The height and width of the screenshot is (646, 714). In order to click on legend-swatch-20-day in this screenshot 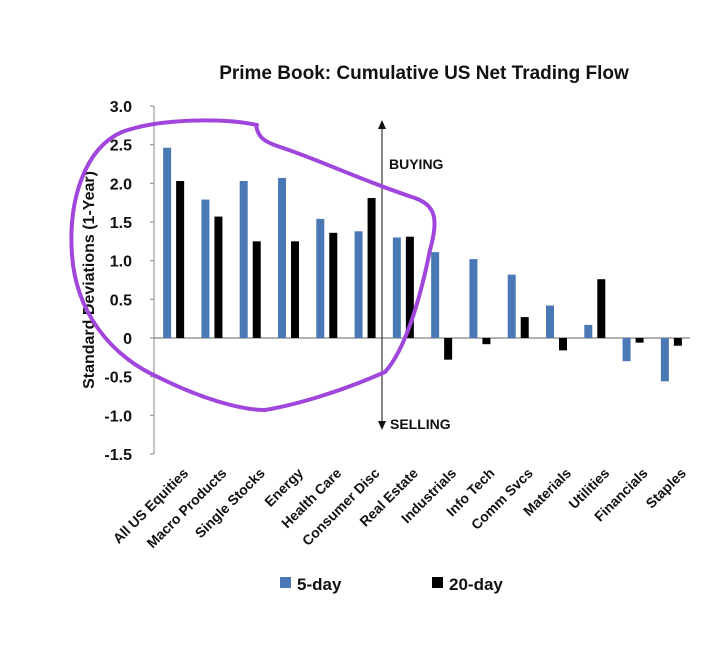, I will do `click(437, 582)`.